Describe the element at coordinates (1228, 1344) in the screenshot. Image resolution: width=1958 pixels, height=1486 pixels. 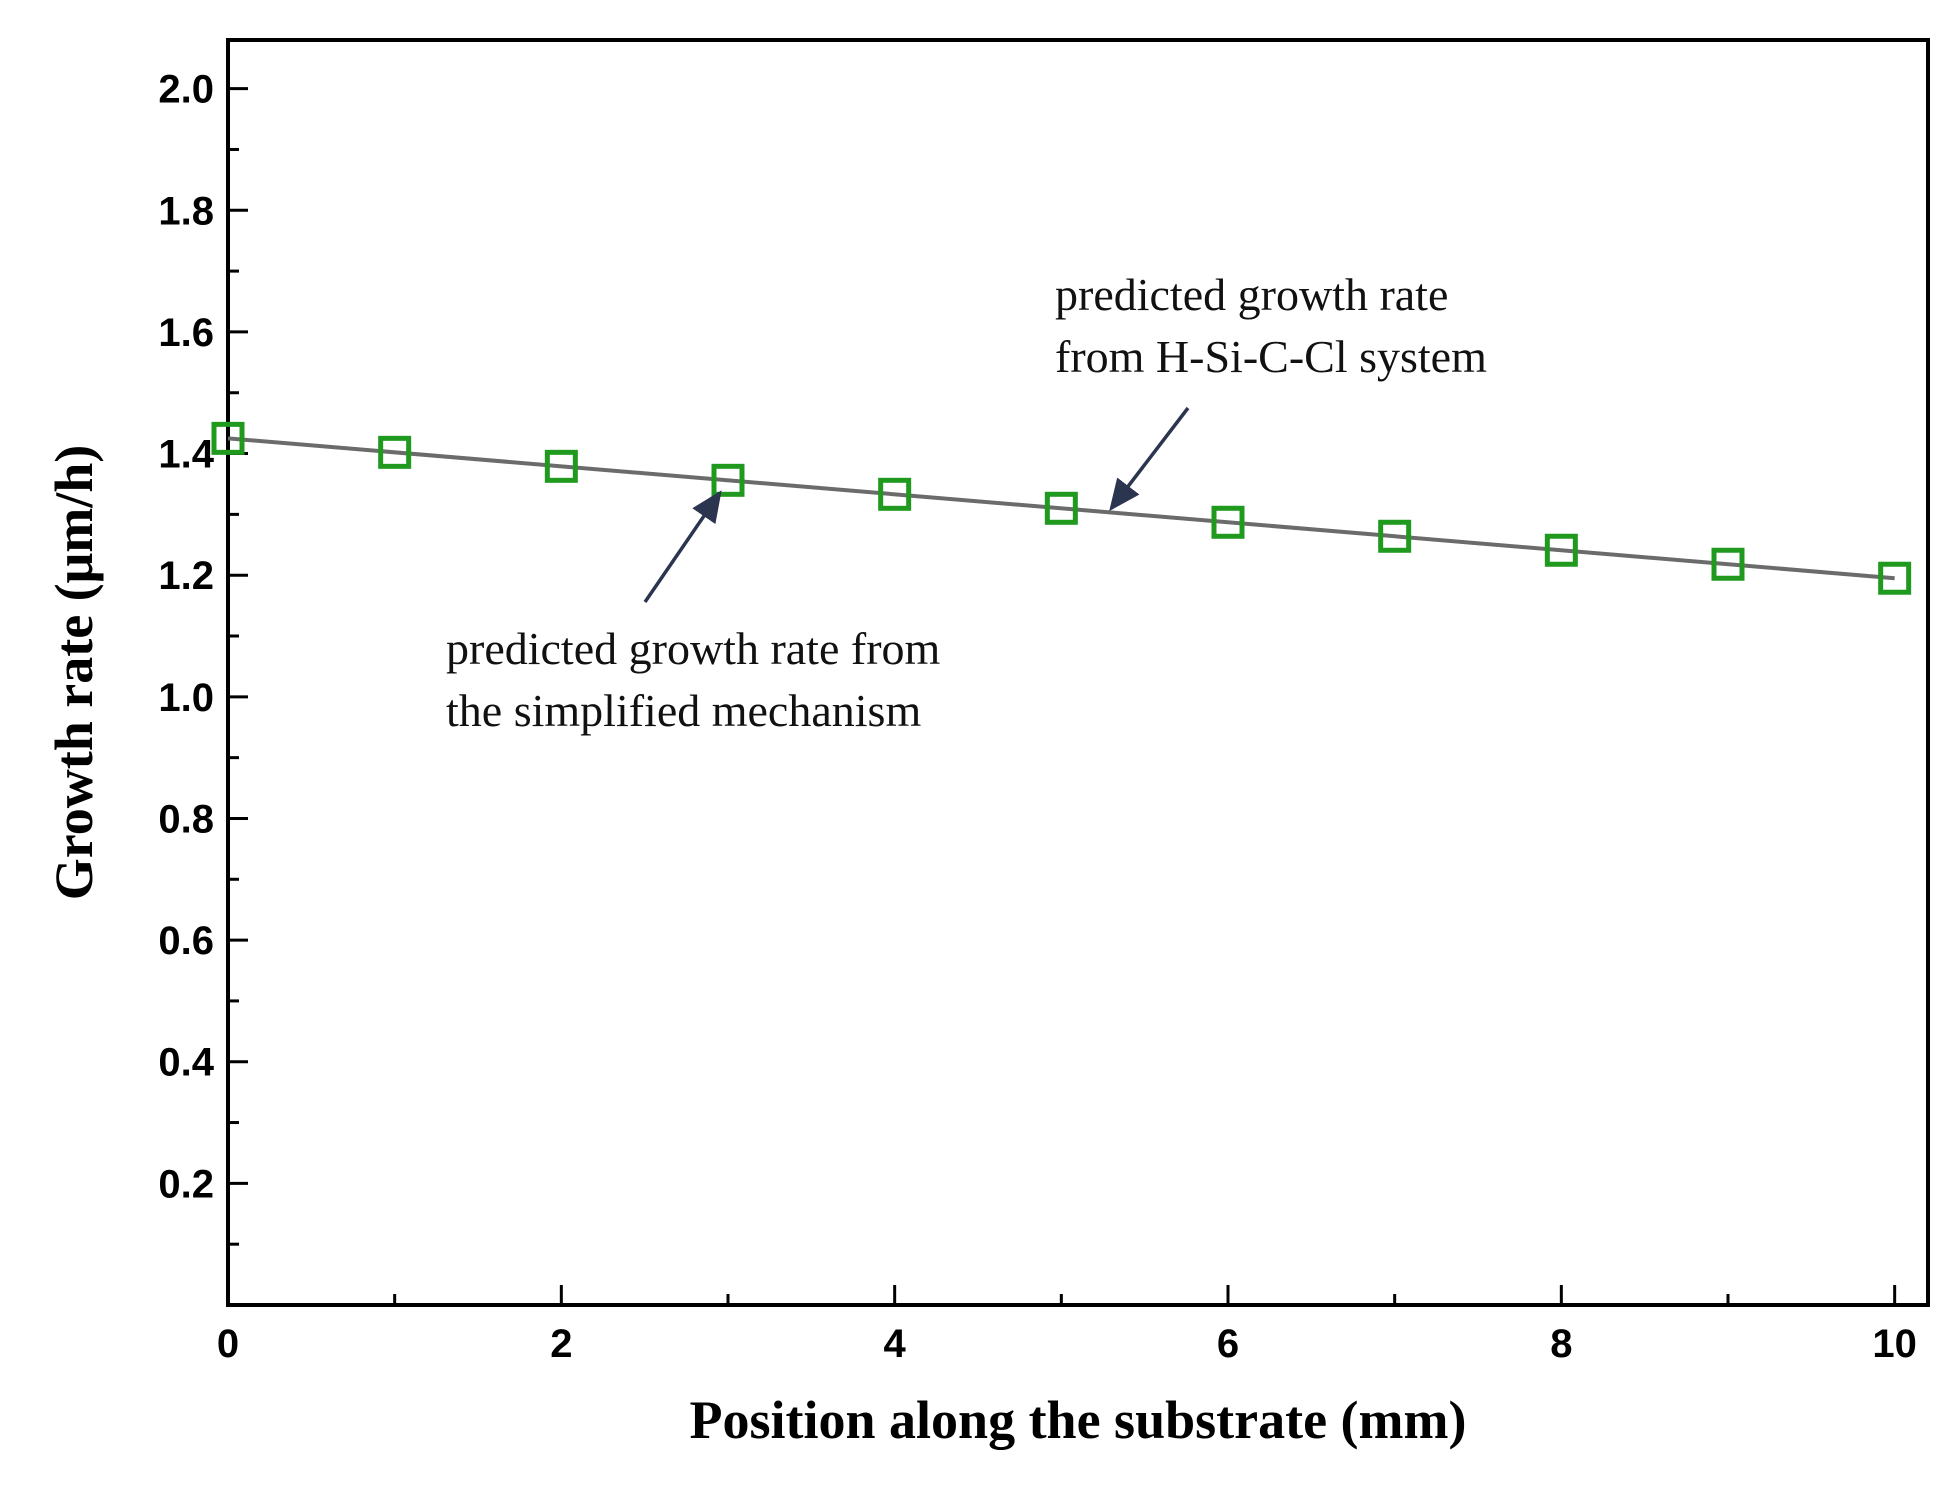
I see `x-tick-label: 6` at that location.